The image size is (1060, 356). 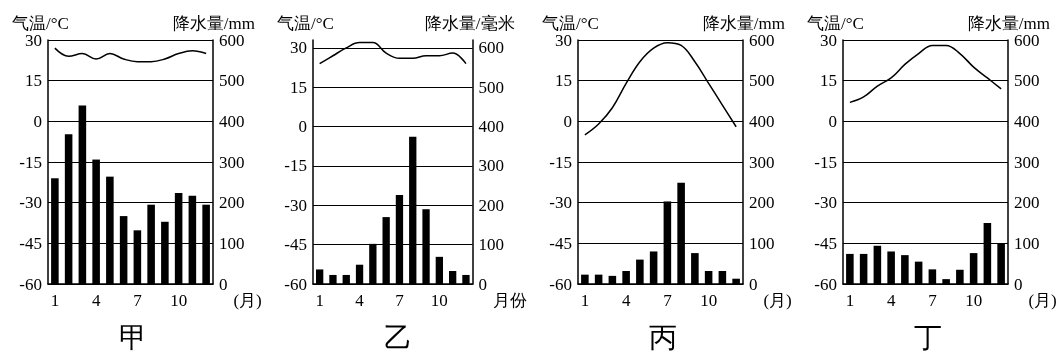 I want to click on text: 丁, so click(x=927, y=337).